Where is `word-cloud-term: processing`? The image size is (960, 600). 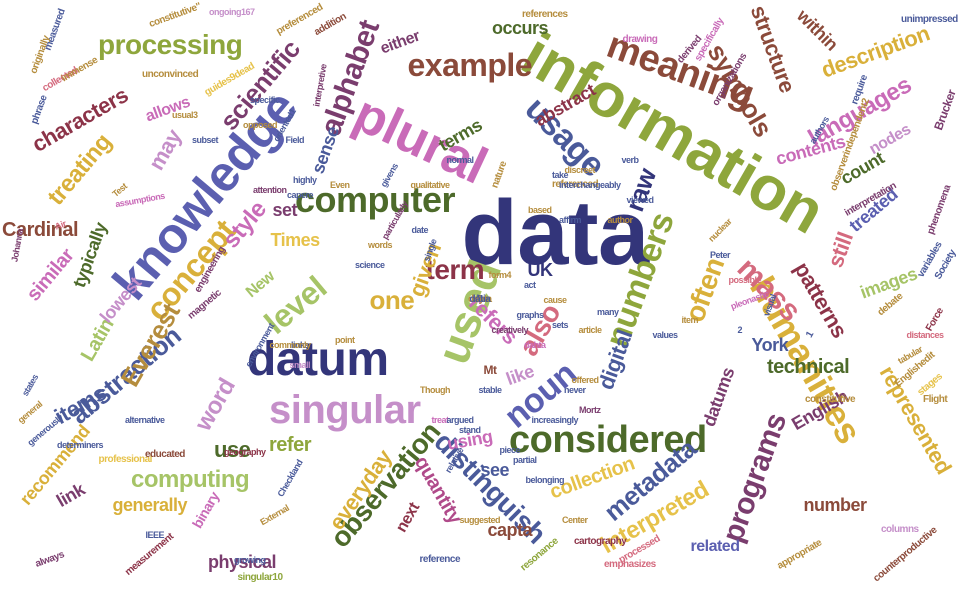 word-cloud-term: processing is located at coordinates (170, 44).